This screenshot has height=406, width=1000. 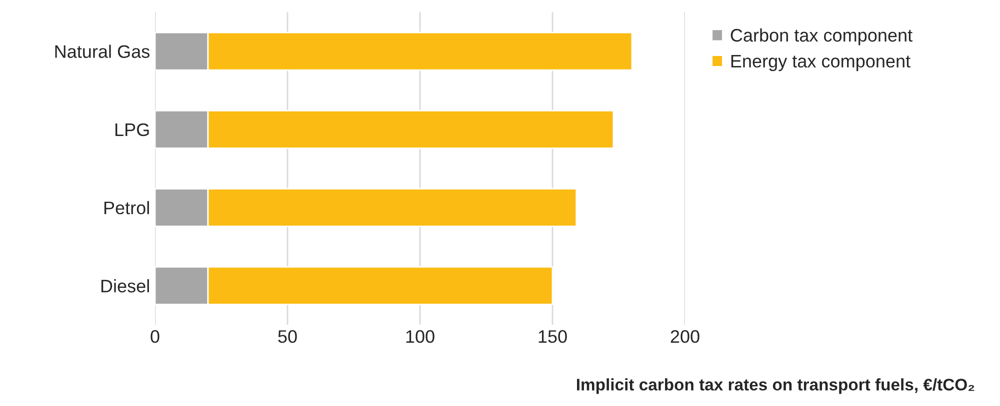 What do you see at coordinates (420, 336) in the screenshot?
I see `x-tick-label: 100` at bounding box center [420, 336].